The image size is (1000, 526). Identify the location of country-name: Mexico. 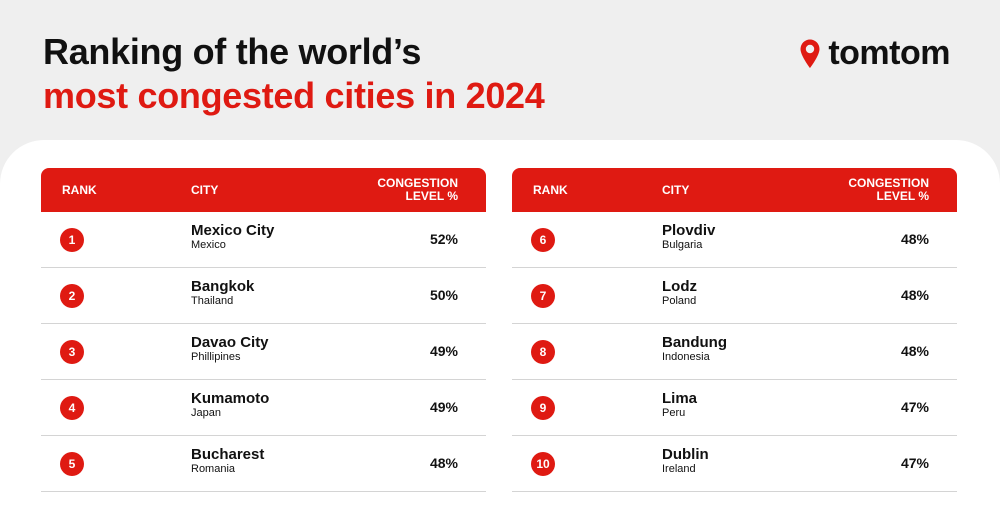
(208, 245).